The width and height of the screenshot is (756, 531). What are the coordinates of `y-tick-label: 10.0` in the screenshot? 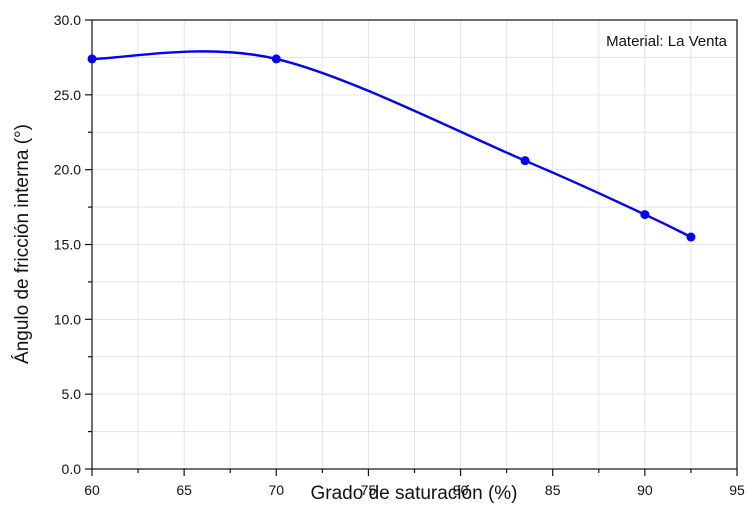 It's located at (67, 319).